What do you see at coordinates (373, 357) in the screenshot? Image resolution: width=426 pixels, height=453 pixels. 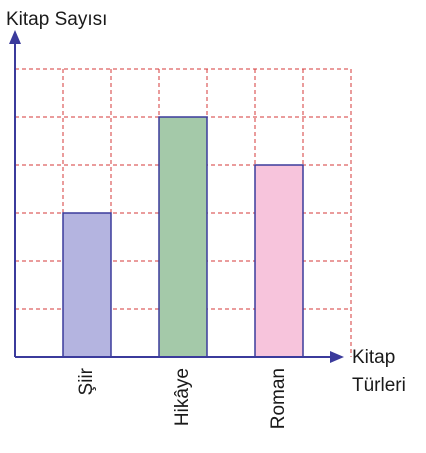 I see `x-axis-label: Kitap` at bounding box center [373, 357].